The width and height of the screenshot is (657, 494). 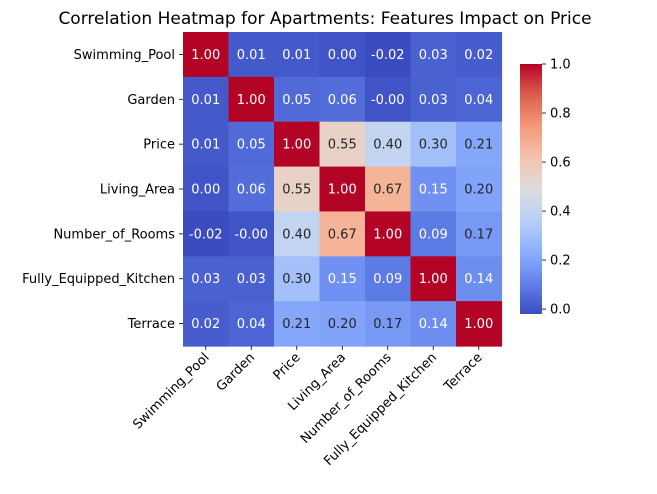 What do you see at coordinates (560, 65) in the screenshot?
I see `colorbar-tick-label: 1.0` at bounding box center [560, 65].